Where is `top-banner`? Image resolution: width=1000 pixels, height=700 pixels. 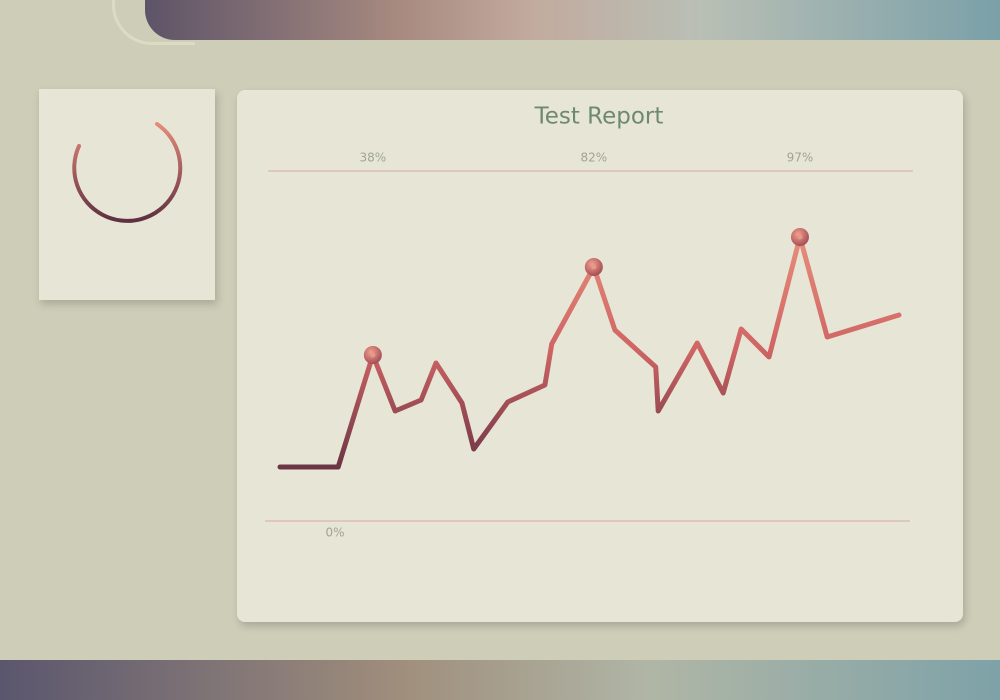 top-banner is located at coordinates (572, 20).